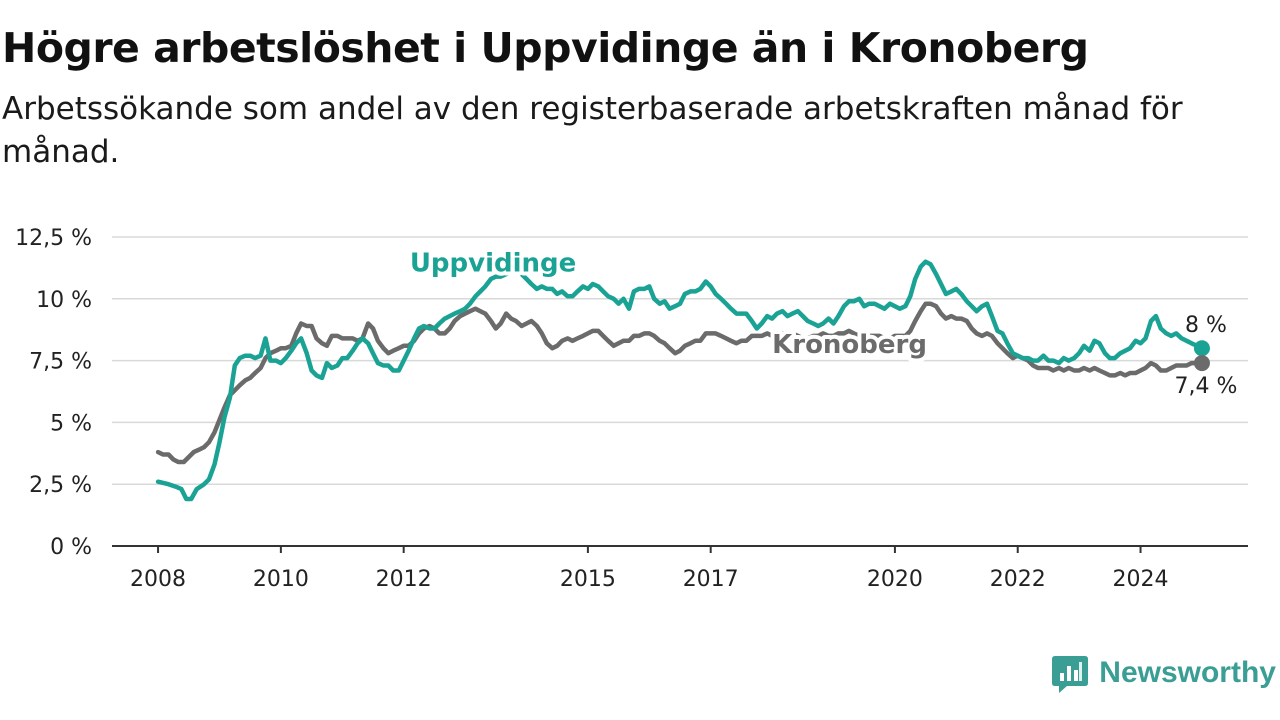 The height and width of the screenshot is (720, 1280). I want to click on x-tick-label: 2024, so click(1141, 579).